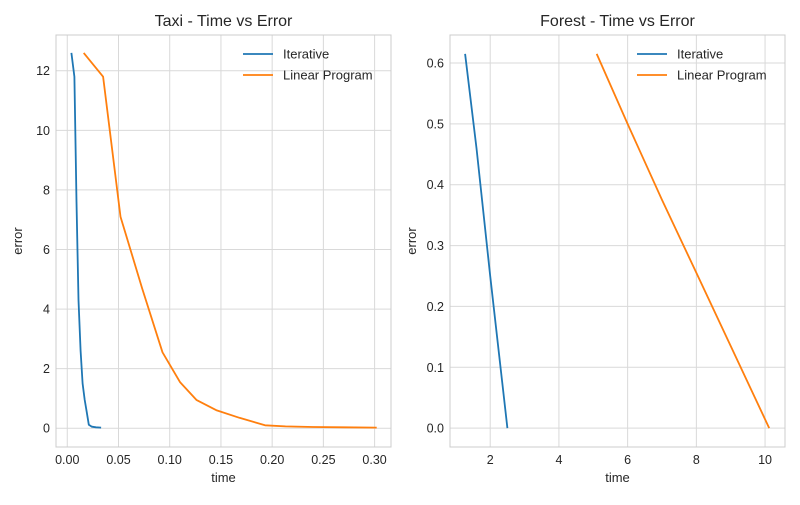 This screenshot has height=505, width=800. I want to click on x-tick-label: 10, so click(765, 460).